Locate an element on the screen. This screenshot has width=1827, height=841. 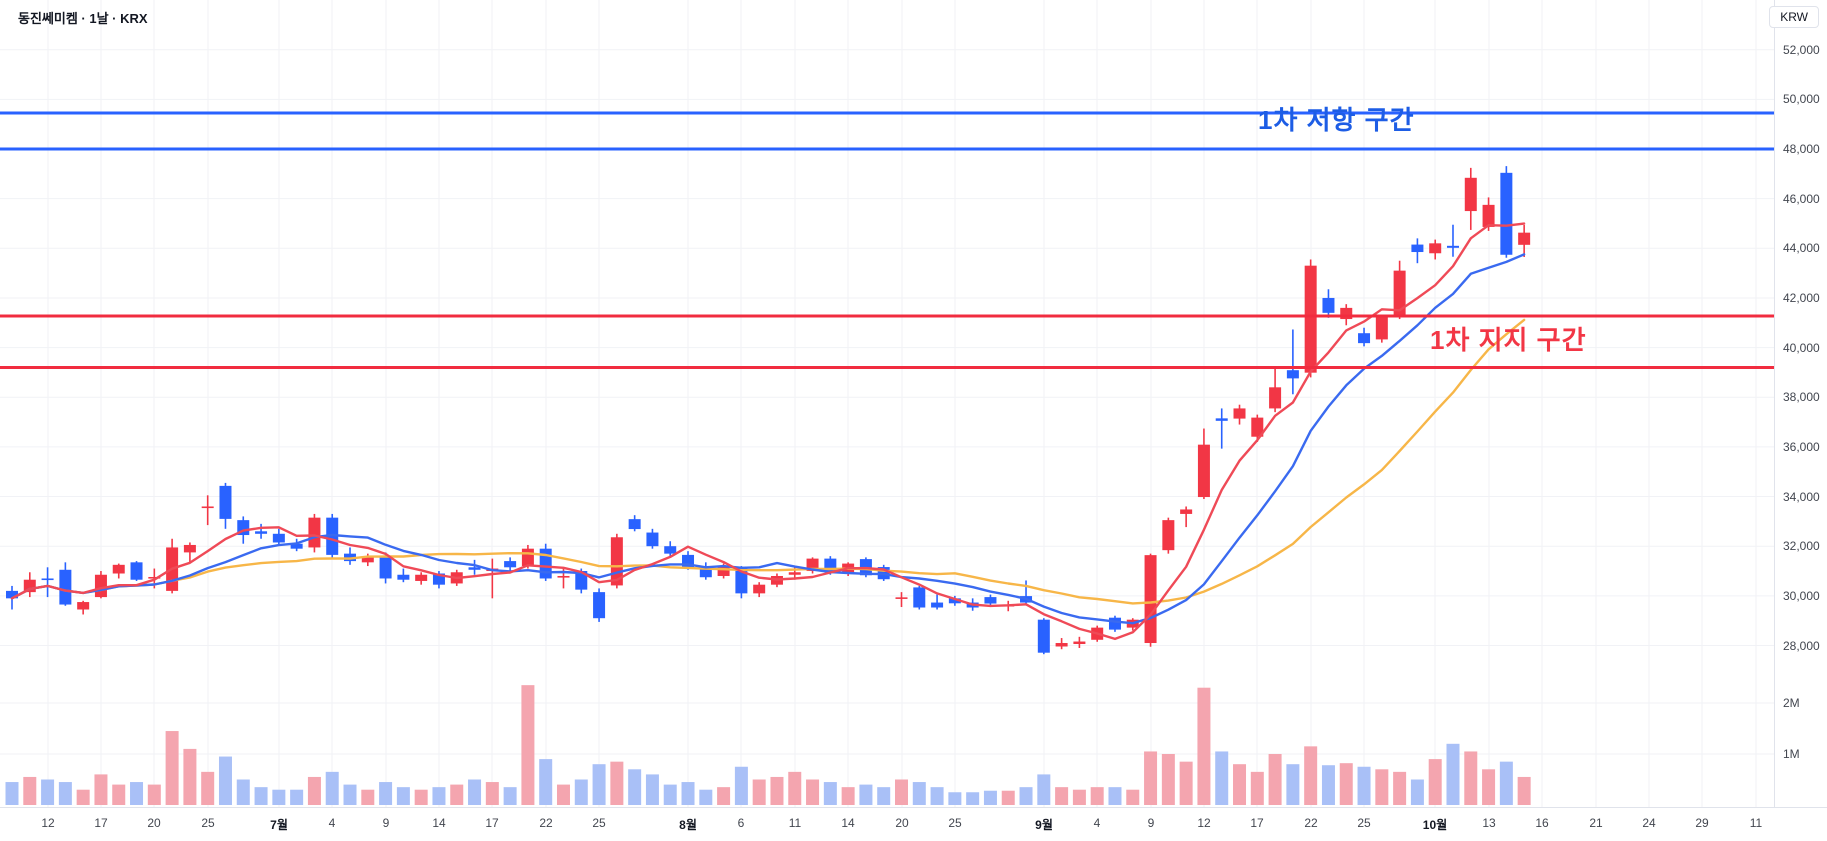
price-tick-label: 34,000 is located at coordinates (1801, 496).